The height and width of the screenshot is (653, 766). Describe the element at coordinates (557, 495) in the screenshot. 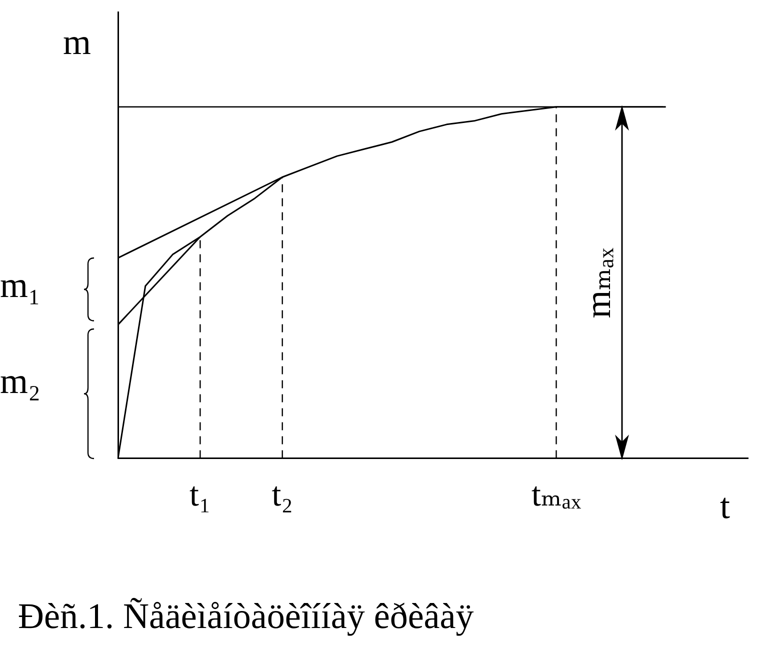

I see `x-tick-label: tₘₐₓ` at that location.